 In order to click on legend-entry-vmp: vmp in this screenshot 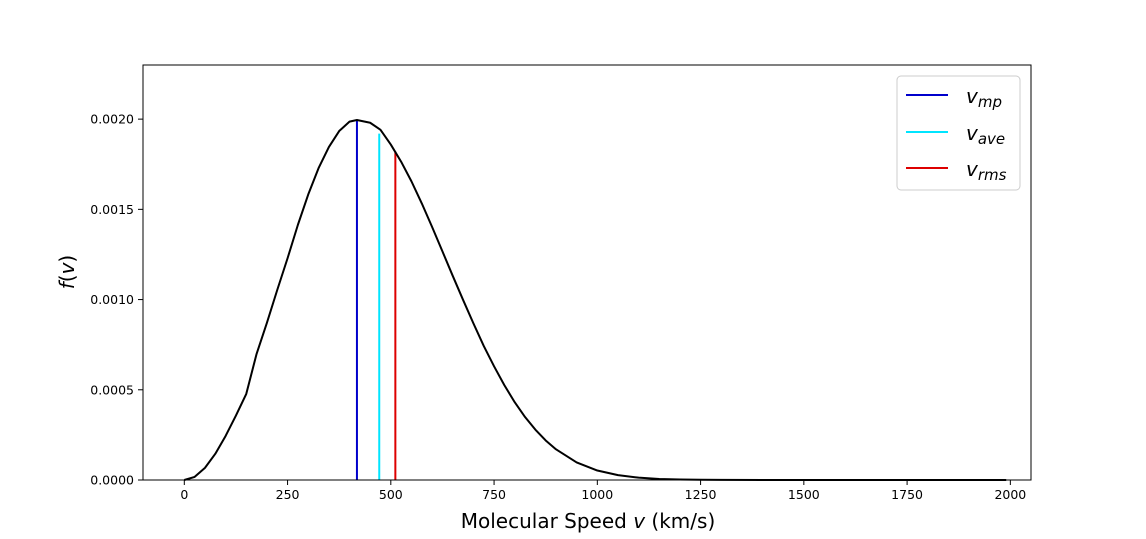, I will do `click(954, 97)`.